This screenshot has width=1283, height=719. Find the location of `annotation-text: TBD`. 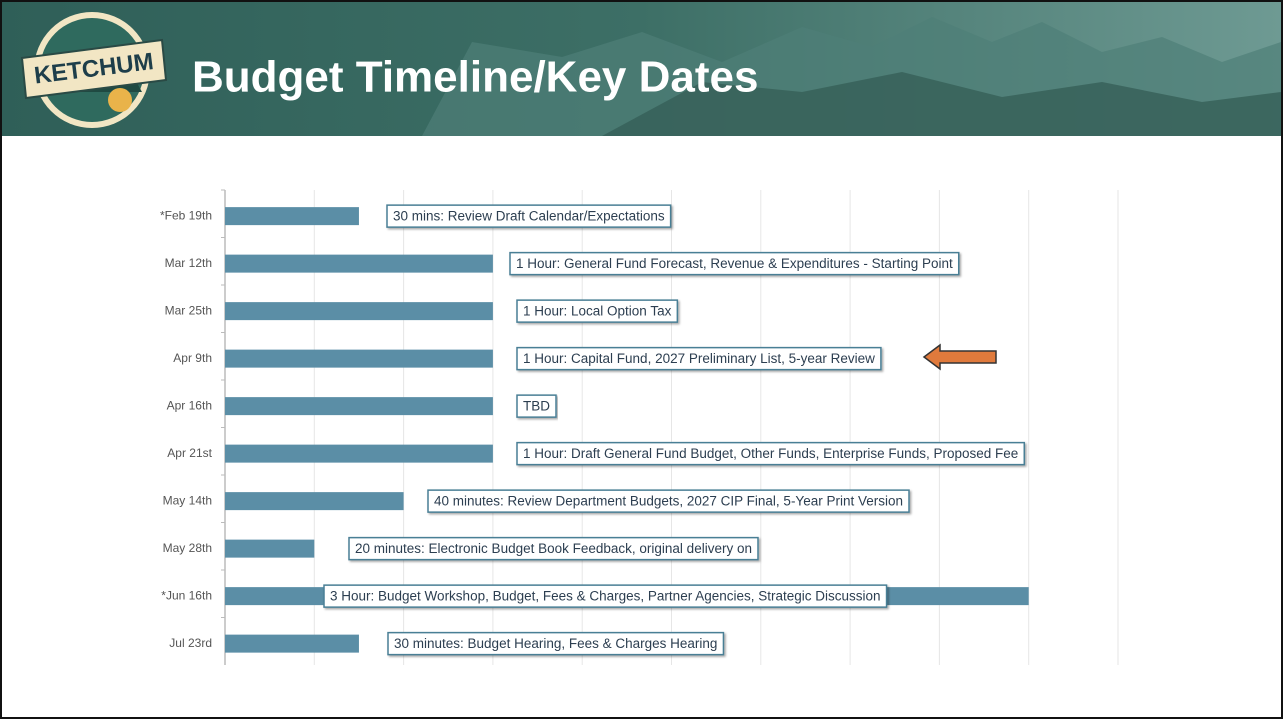

annotation-text: TBD is located at coordinates (536, 406).